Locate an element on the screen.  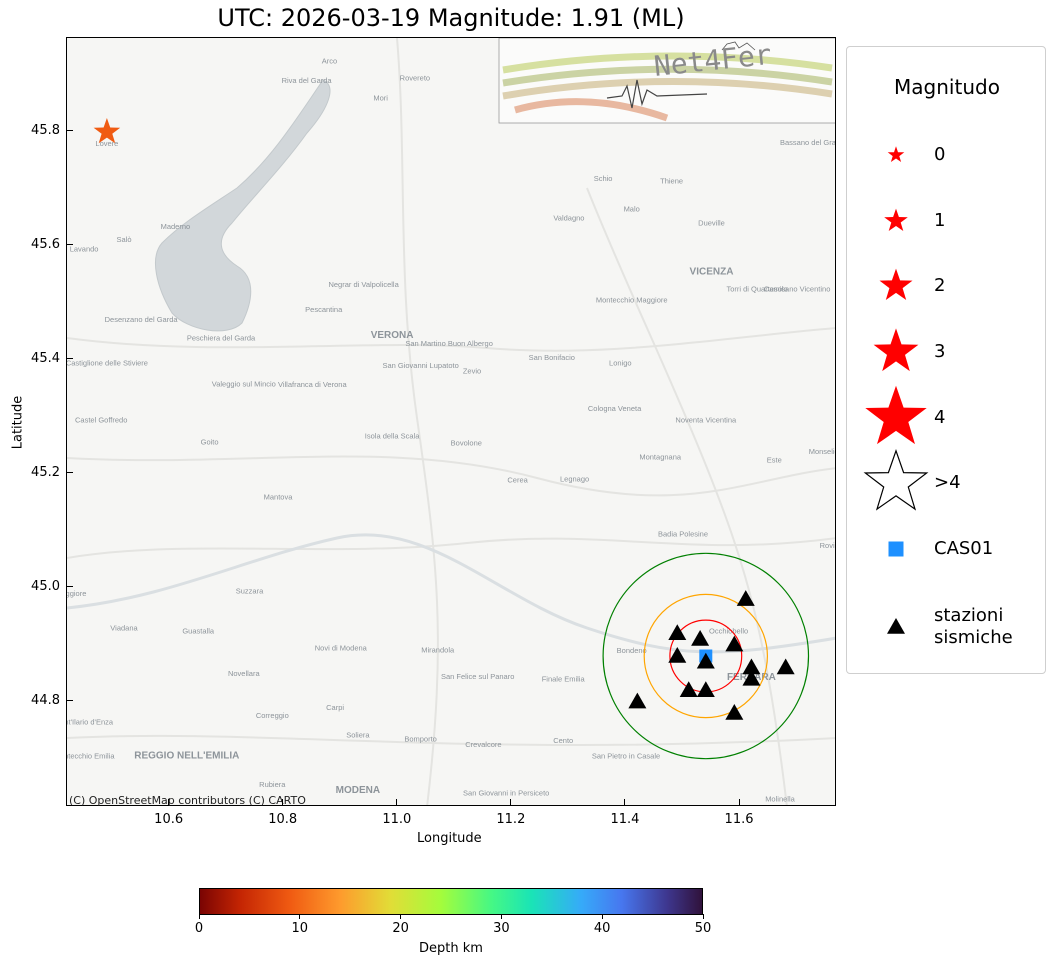
place-label: Viggiore is located at coordinates (76, 593).